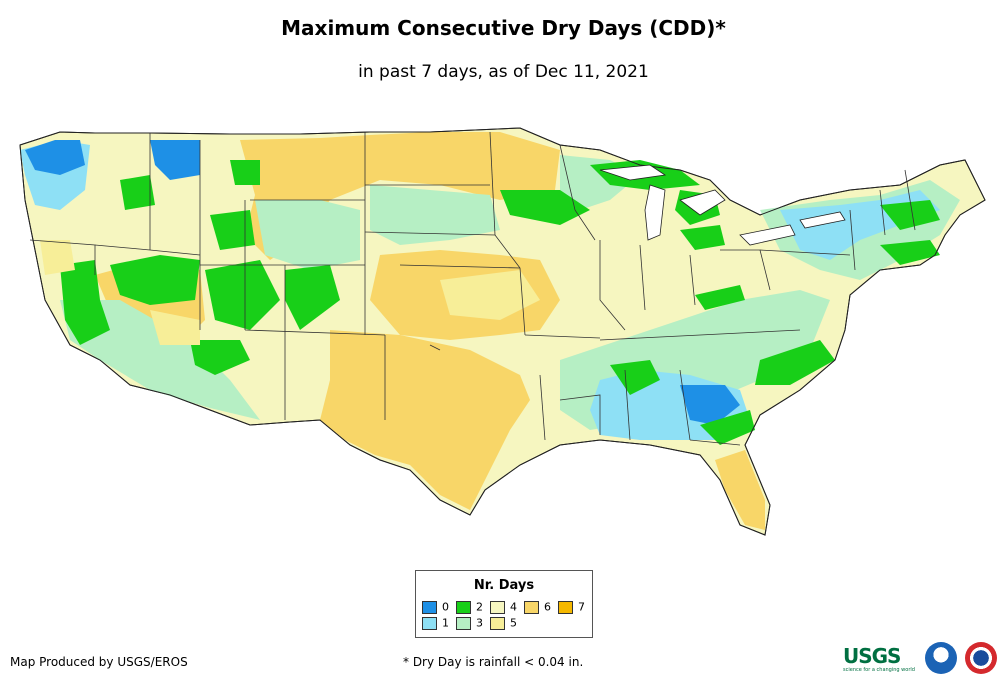  Describe the element at coordinates (547, 607) in the screenshot. I see `legend-label: 6` at that location.